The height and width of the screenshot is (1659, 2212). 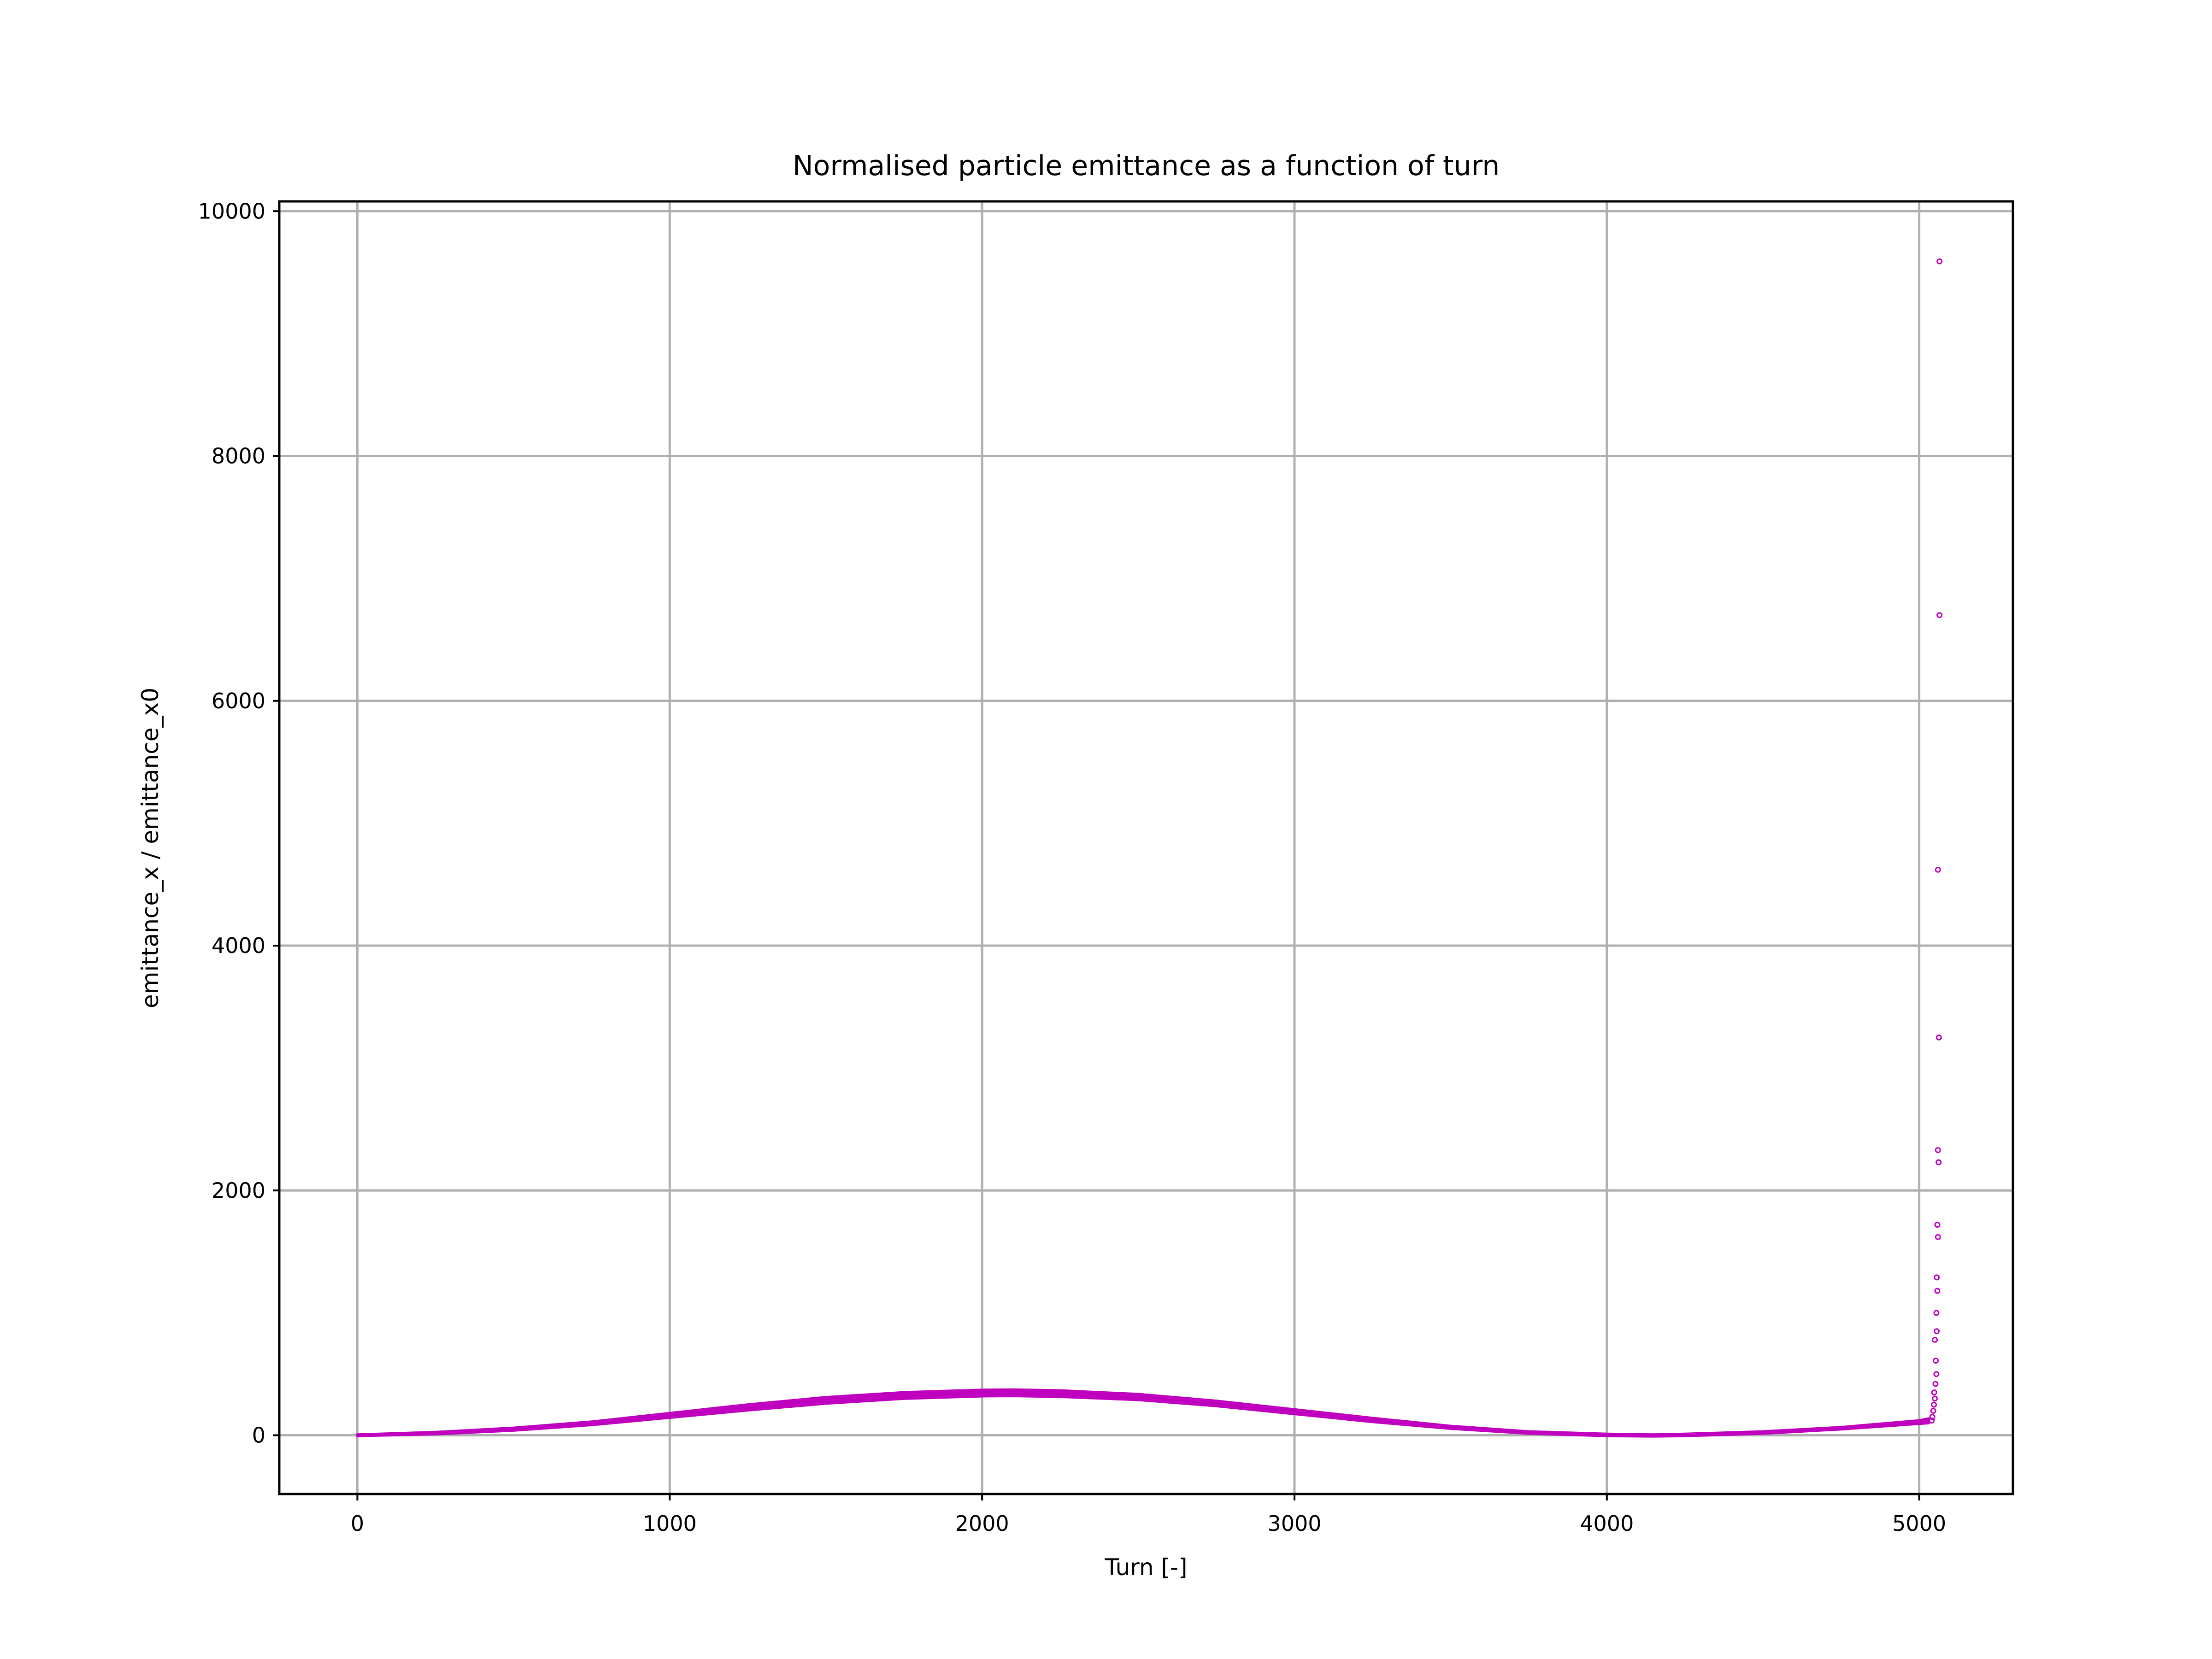 I want to click on y-axis-ticks: 0 2000 4000 6000 8000 10000, so click(x=238, y=823).